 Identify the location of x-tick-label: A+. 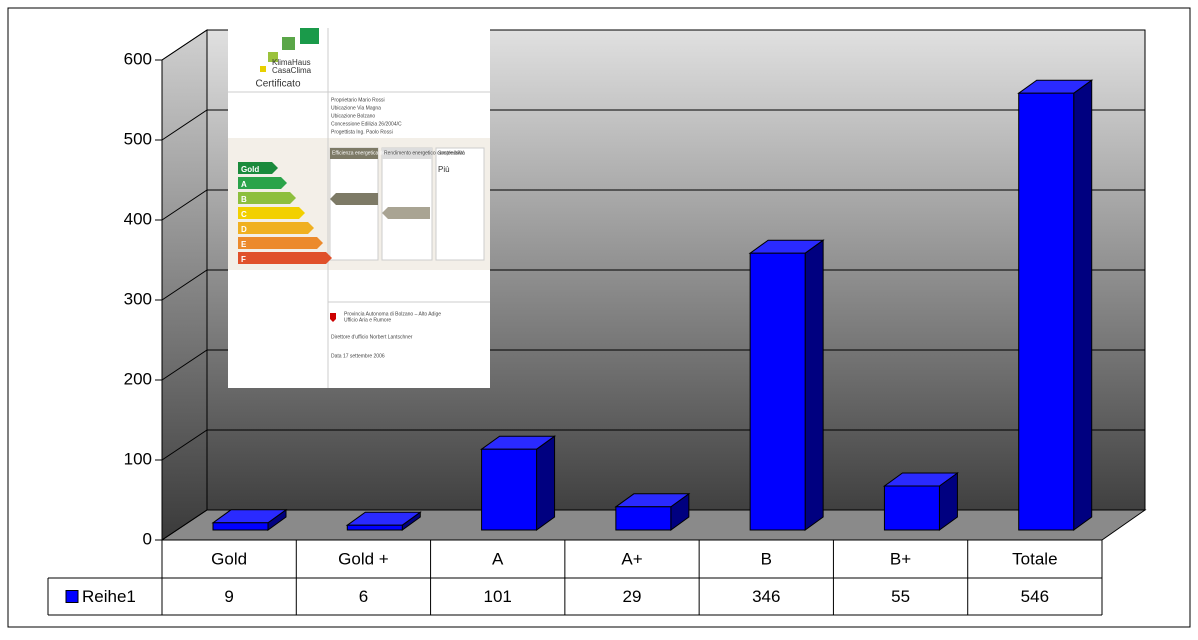
(631, 558).